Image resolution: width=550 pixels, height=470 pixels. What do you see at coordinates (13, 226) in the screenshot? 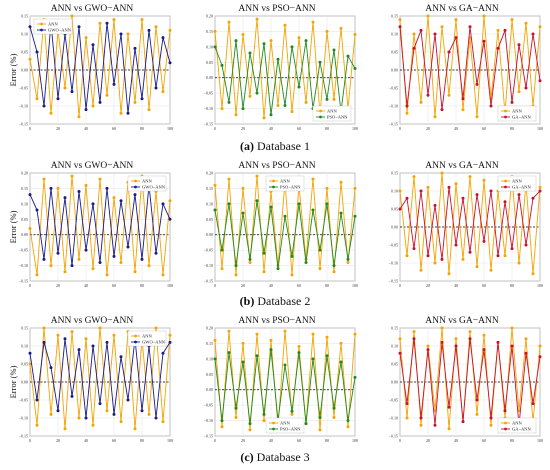
I see `y-axis-label: Error (%)` at bounding box center [13, 226].